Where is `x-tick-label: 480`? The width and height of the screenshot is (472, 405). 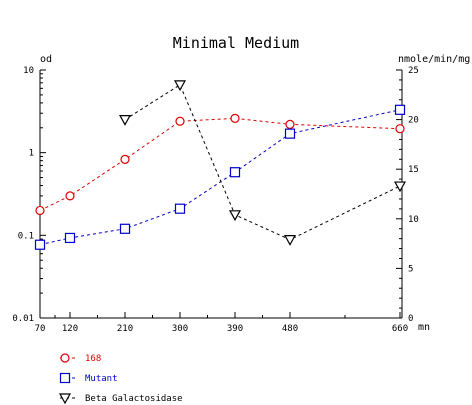
x-tick-label: 480 is located at coordinates (290, 329).